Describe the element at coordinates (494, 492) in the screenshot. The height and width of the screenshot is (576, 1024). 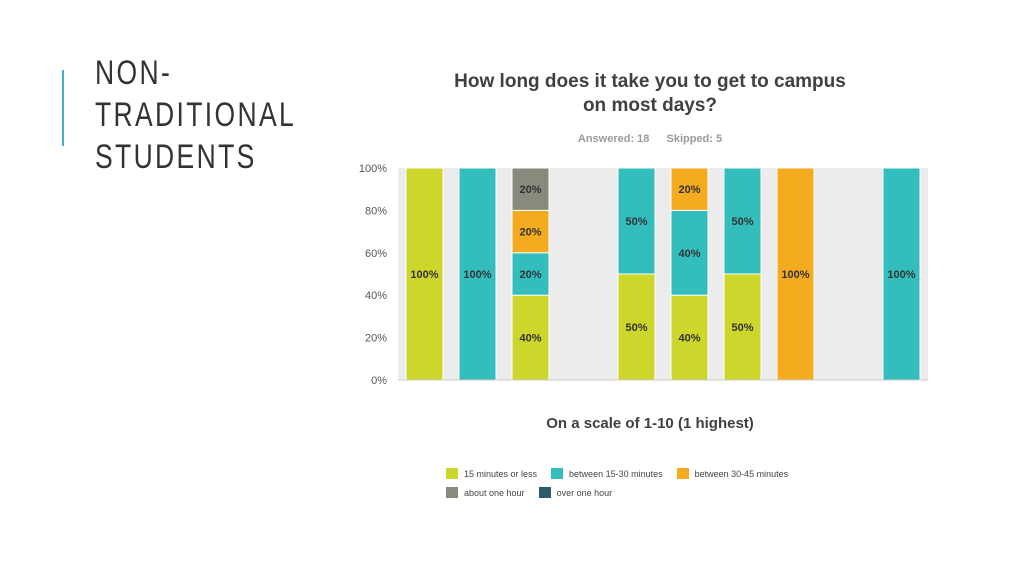
I see `legend-label: about one hour` at that location.